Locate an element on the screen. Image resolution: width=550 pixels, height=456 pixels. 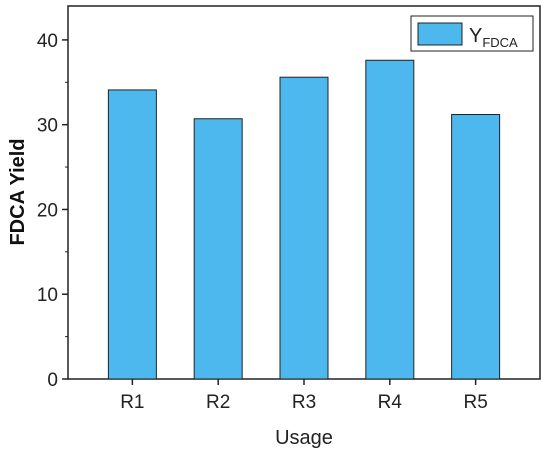
legend-label: YFDCA is located at coordinates (493, 37).